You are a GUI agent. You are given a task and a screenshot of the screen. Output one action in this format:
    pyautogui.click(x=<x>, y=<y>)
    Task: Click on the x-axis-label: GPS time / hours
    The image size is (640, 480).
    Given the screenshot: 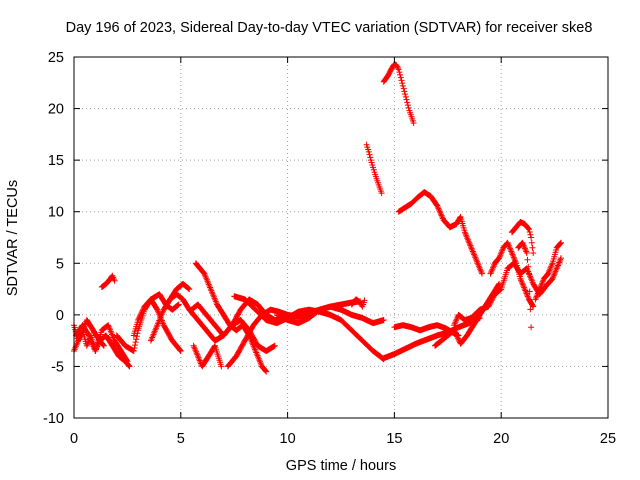 What is the action you would take?
    pyautogui.click(x=341, y=466)
    